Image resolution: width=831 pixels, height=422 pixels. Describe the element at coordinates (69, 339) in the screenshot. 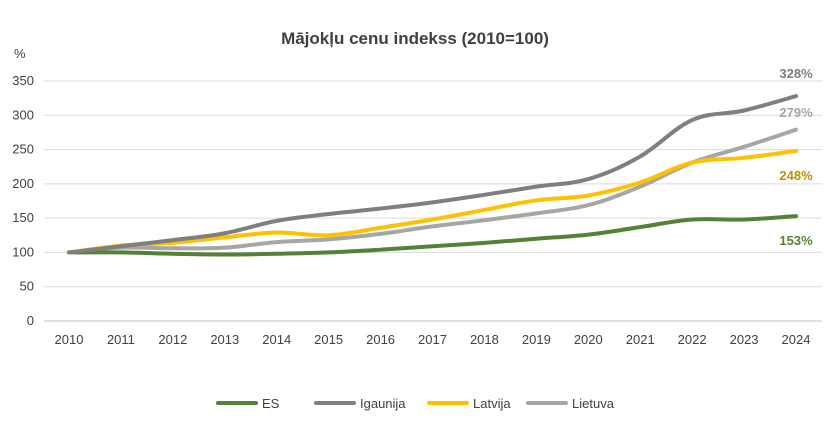

I see `x-tick-label: 2010` at that location.